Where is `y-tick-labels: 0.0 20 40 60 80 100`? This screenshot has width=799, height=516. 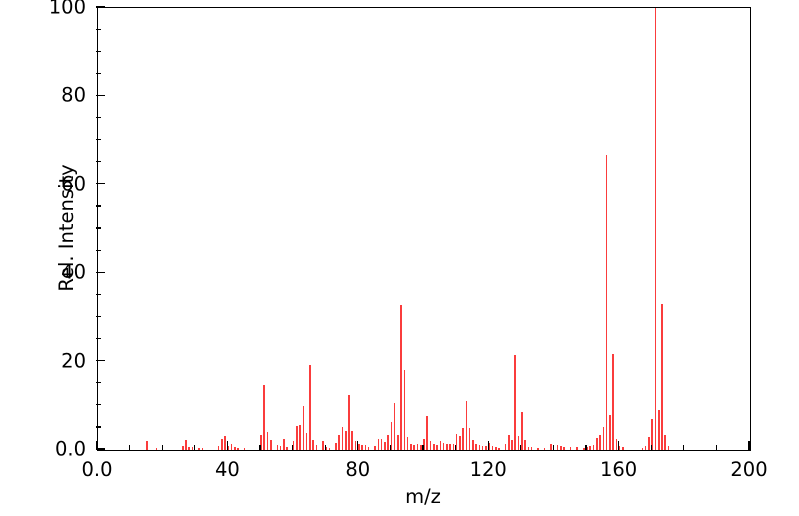
y-tick-labels: 0.0 20 40 60 80 100 is located at coordinates (43, 258).